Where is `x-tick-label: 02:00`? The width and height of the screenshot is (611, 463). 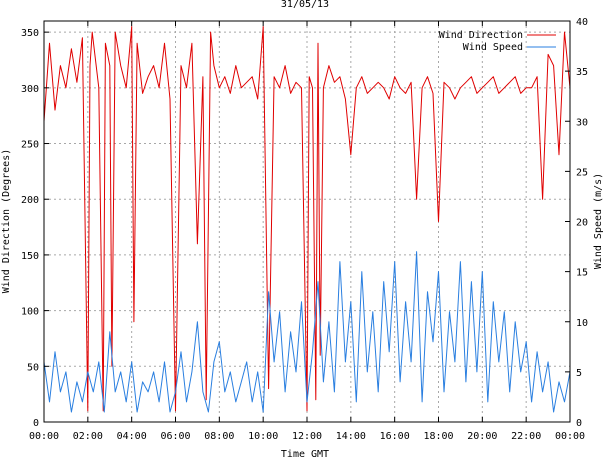 x-tick-label: 02:00 is located at coordinates (88, 436).